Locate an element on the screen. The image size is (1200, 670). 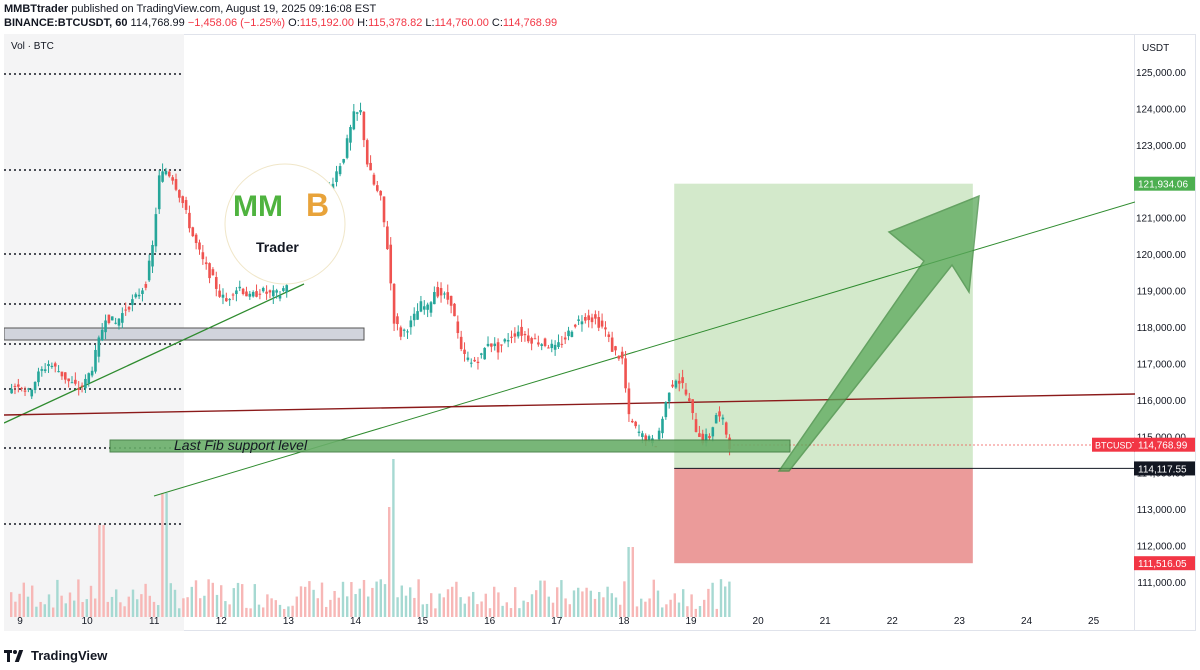
current-price-tag-bg is located at coordinates (1164, 444).